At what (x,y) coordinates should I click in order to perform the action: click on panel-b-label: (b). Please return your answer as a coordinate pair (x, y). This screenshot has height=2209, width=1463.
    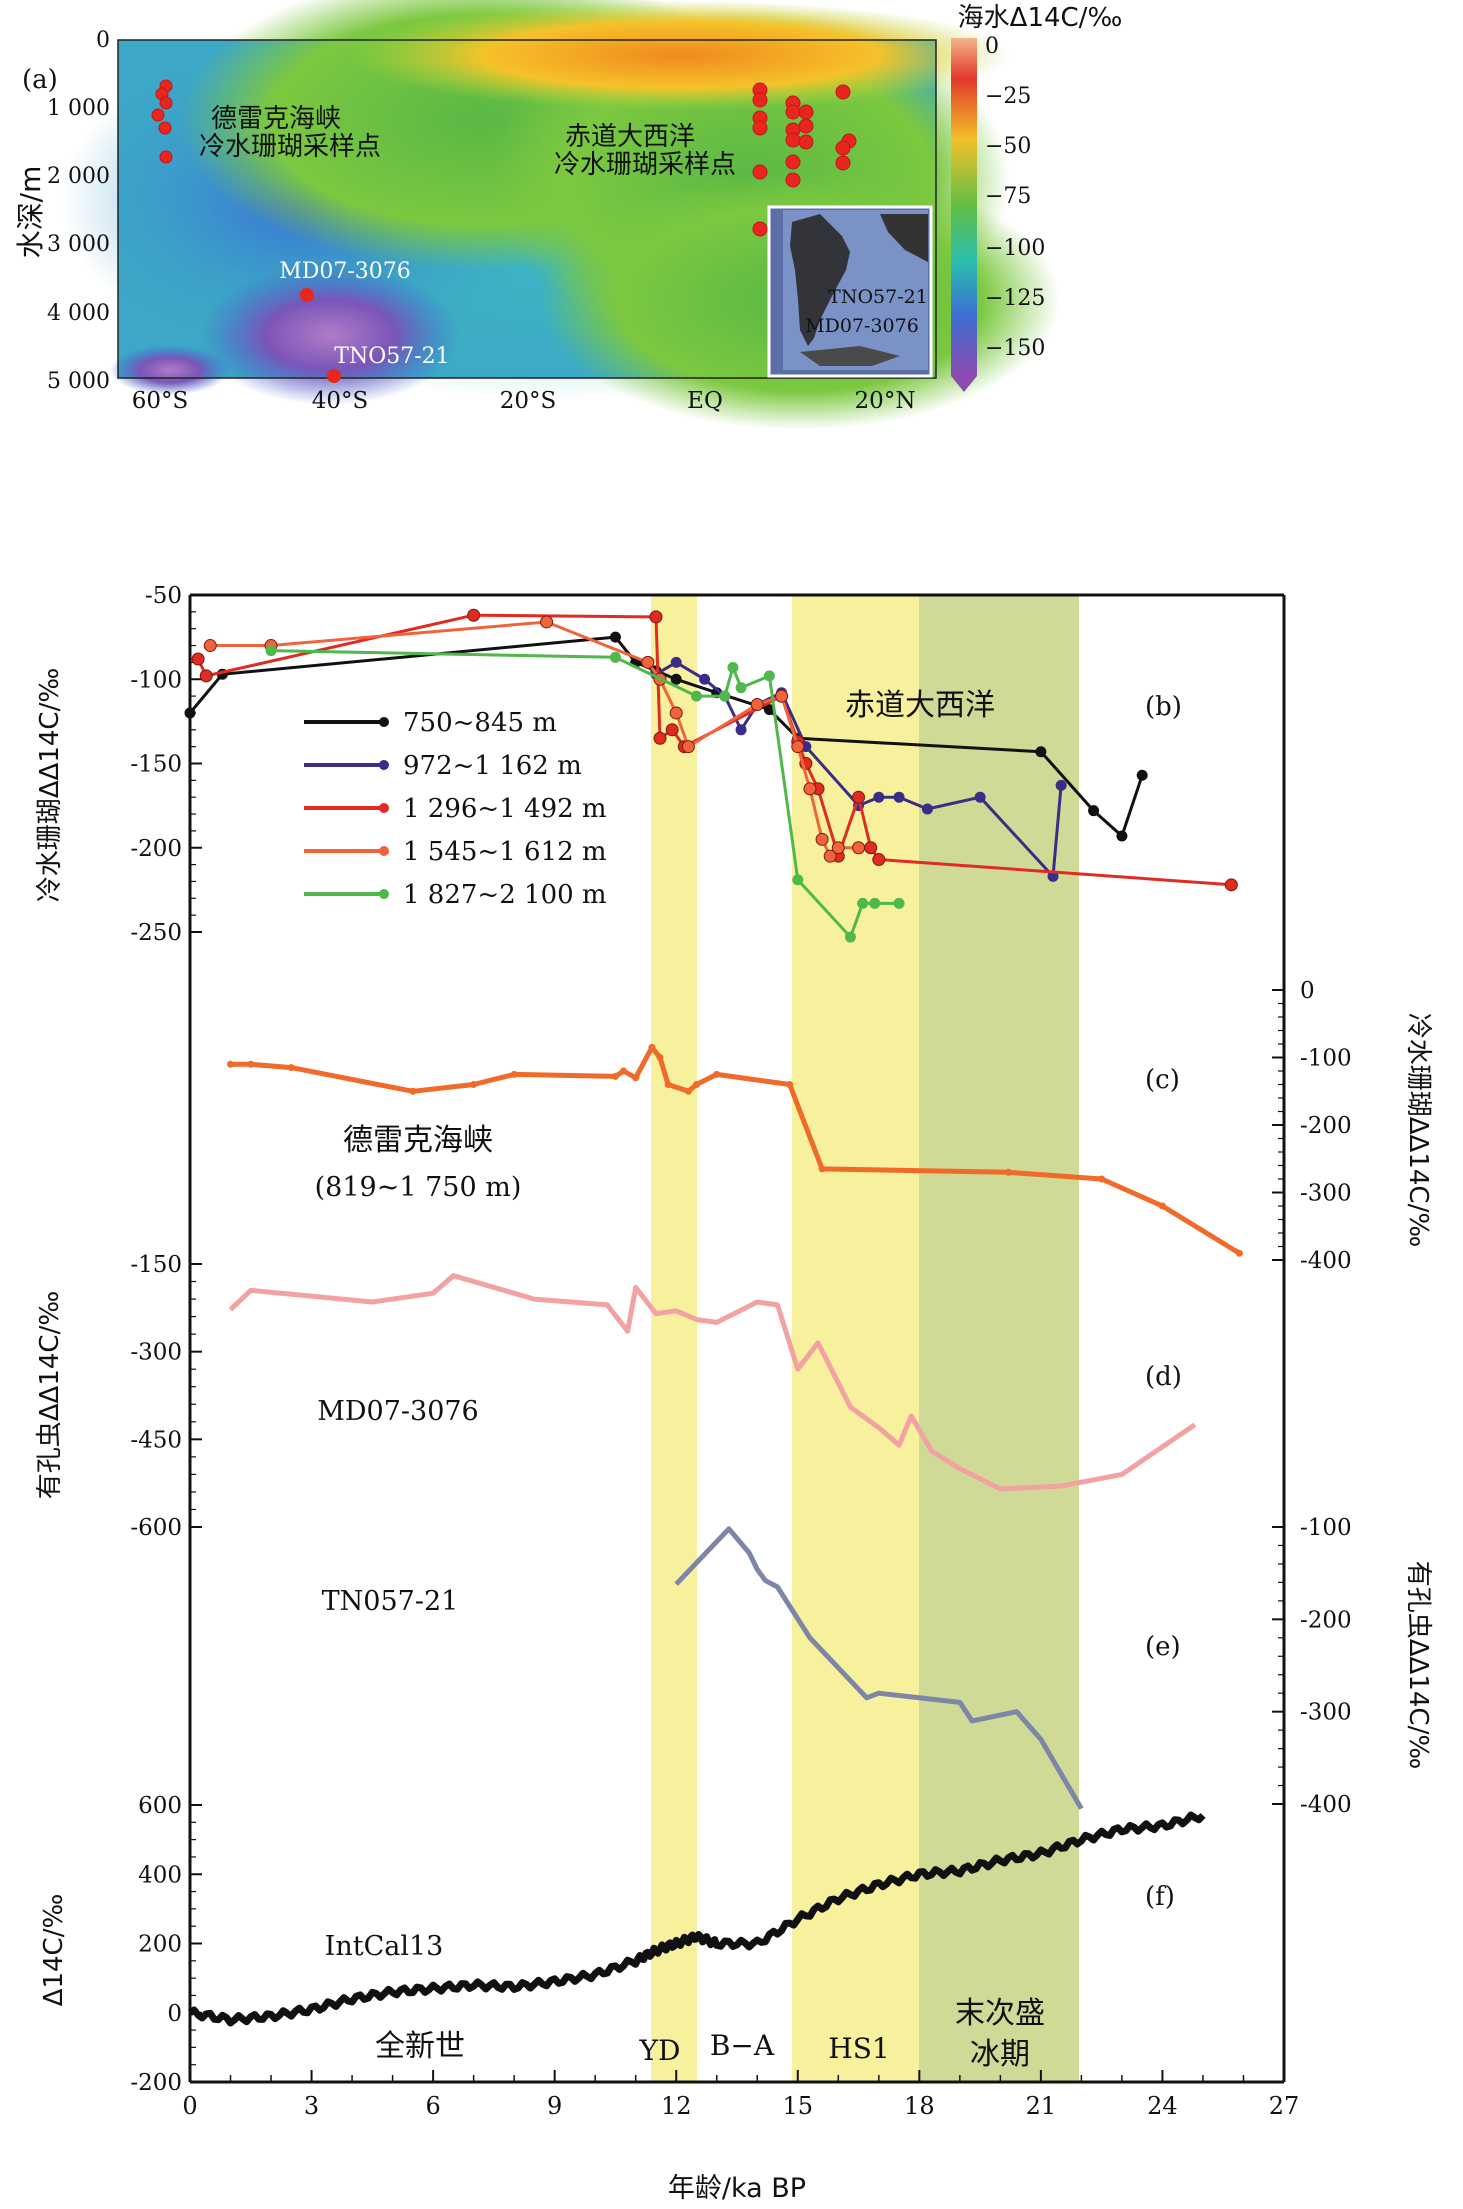
    Looking at the image, I should click on (1163, 707).